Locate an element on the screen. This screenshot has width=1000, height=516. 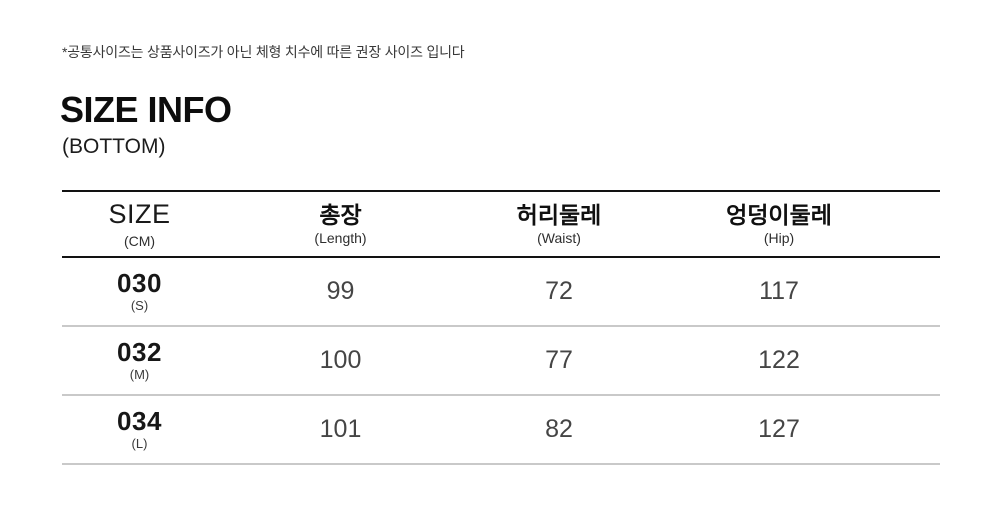
col-header-hip: 엉덩이둘레 (Hip) is located at coordinates (779, 224).